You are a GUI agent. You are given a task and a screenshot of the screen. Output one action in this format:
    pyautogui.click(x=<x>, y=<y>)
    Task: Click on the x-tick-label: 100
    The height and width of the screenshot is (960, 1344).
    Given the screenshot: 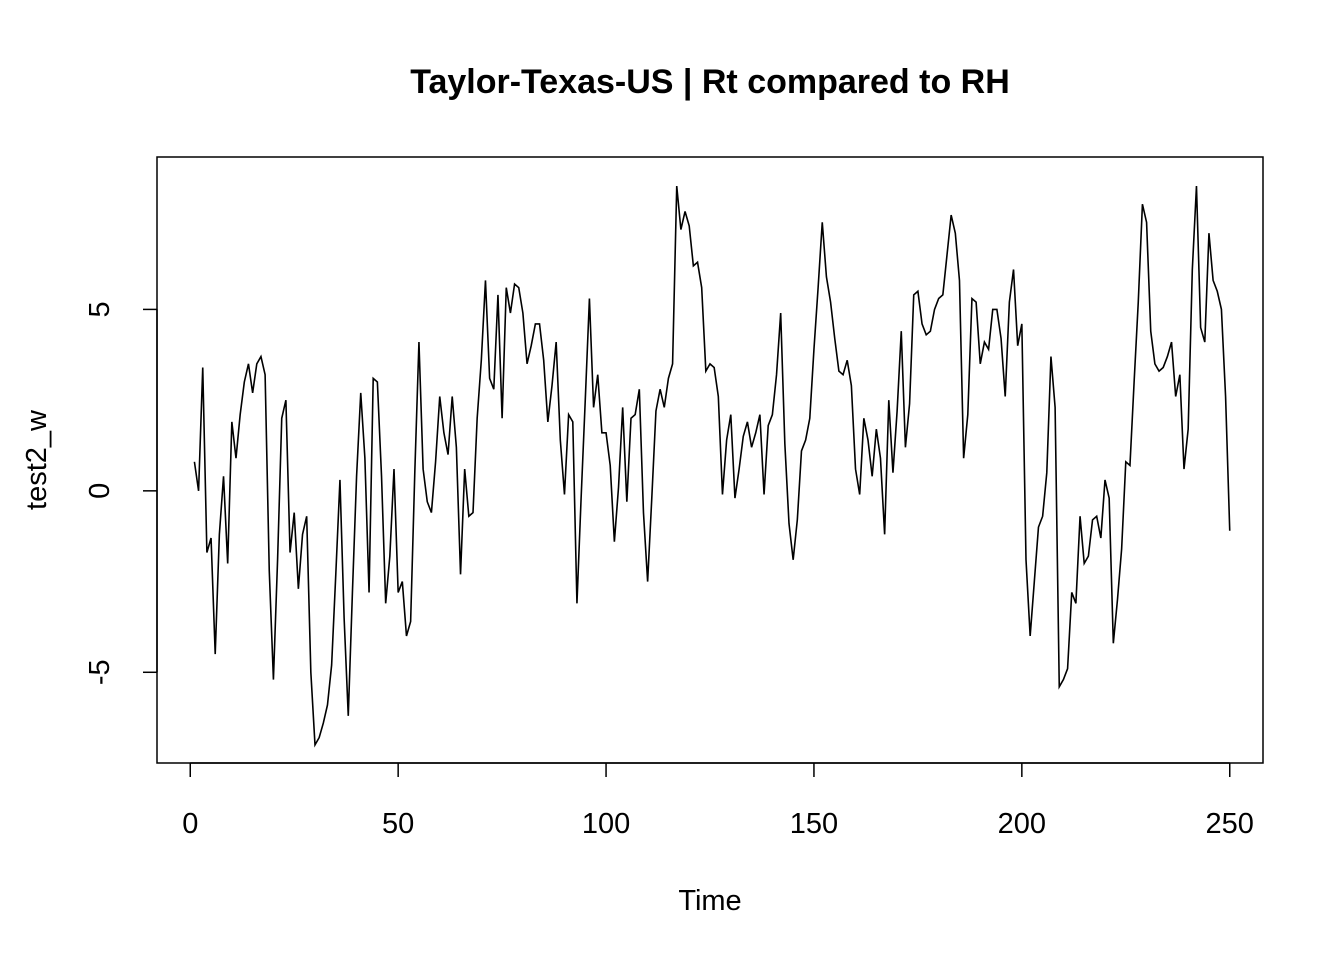 What is the action you would take?
    pyautogui.click(x=606, y=824)
    